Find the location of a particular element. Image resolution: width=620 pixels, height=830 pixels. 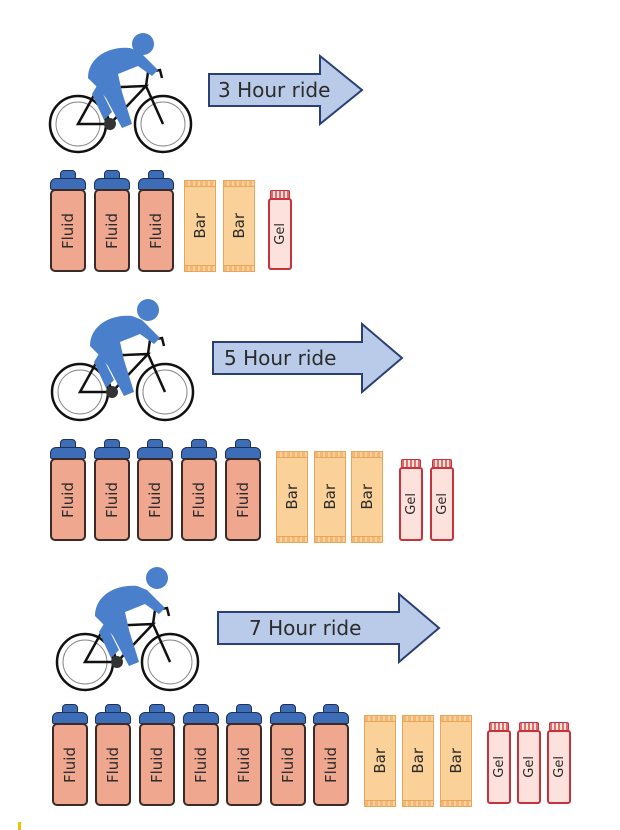

ride-duration-label: 5 Hour ride is located at coordinates (280, 358).